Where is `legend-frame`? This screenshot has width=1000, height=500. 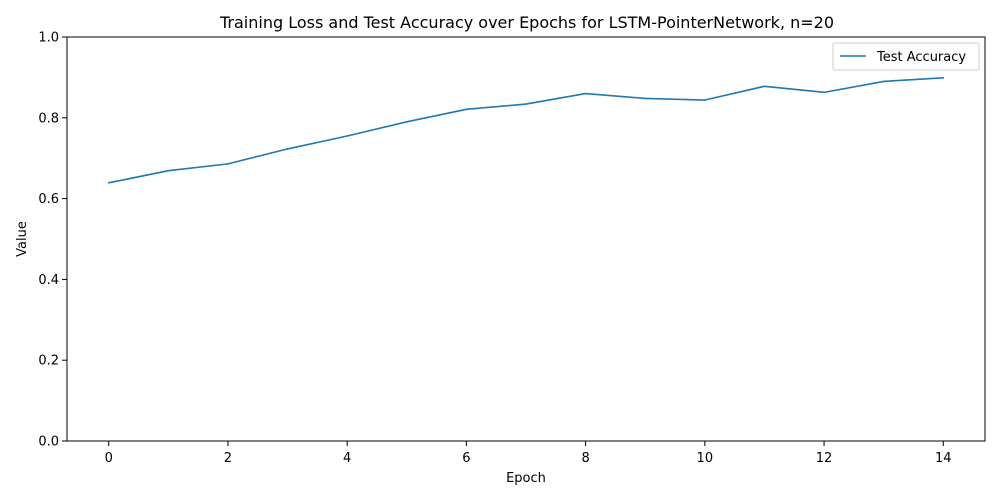 legend-frame is located at coordinates (906, 56).